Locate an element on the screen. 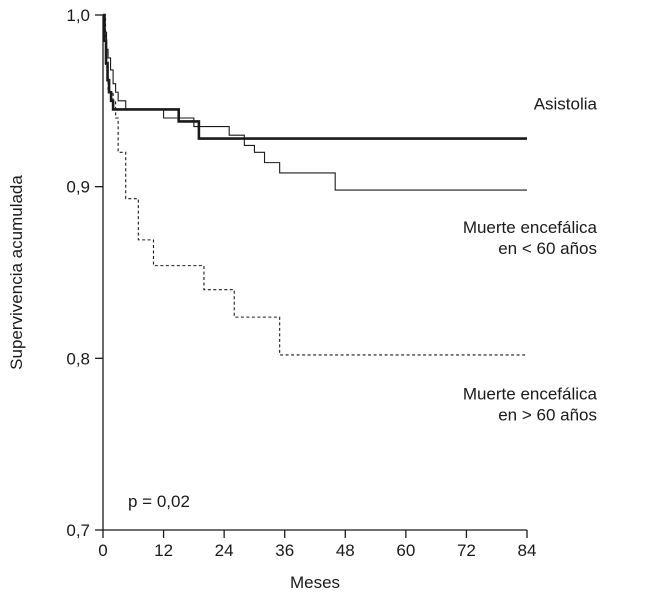 Image resolution: width=651 pixels, height=595 pixels. x-tick-label: 36 is located at coordinates (284, 550).